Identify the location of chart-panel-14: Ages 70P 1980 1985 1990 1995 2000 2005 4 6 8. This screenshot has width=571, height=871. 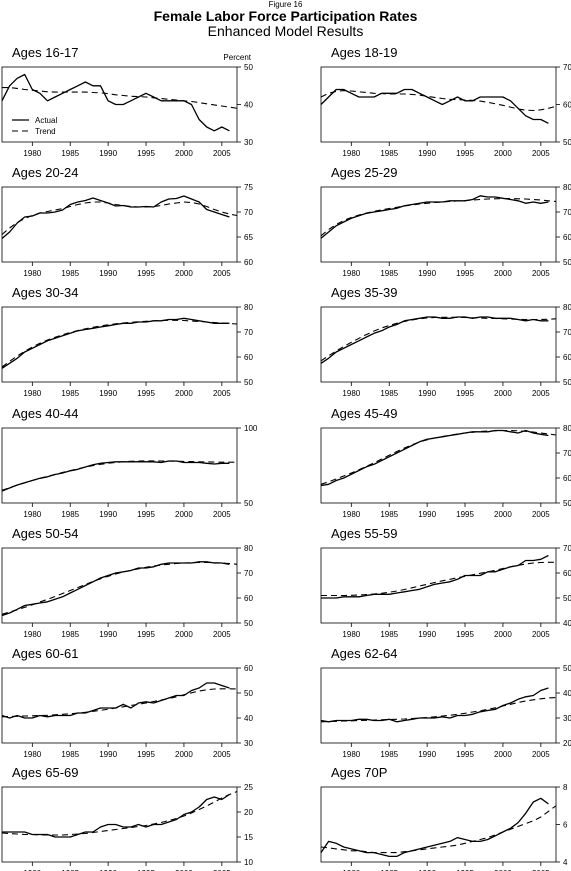
(444, 818).